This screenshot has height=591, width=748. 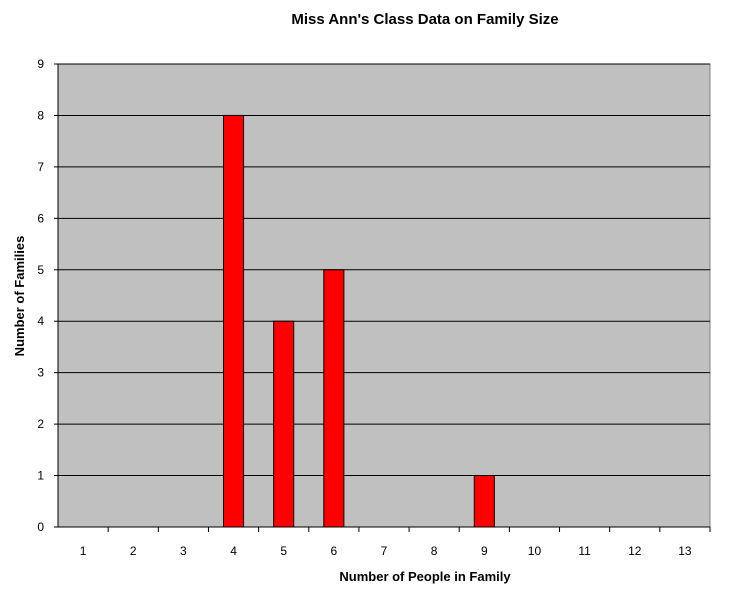 I want to click on y-tick-labels: 0 1 2 3 4 5 6 7 8 9, so click(x=47, y=295).